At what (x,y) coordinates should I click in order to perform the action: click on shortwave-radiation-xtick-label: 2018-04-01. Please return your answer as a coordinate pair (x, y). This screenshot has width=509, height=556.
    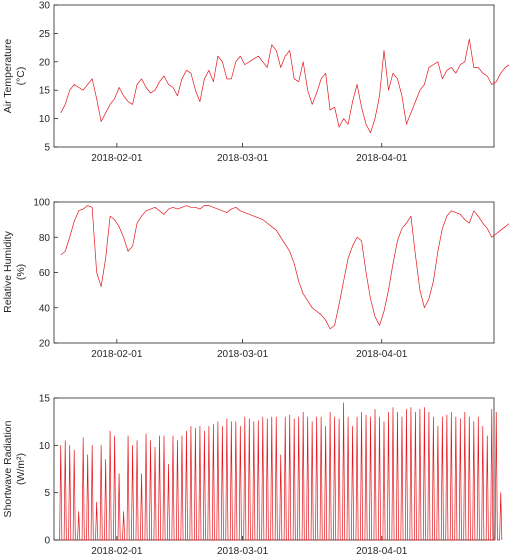
    Looking at the image, I should click on (382, 551).